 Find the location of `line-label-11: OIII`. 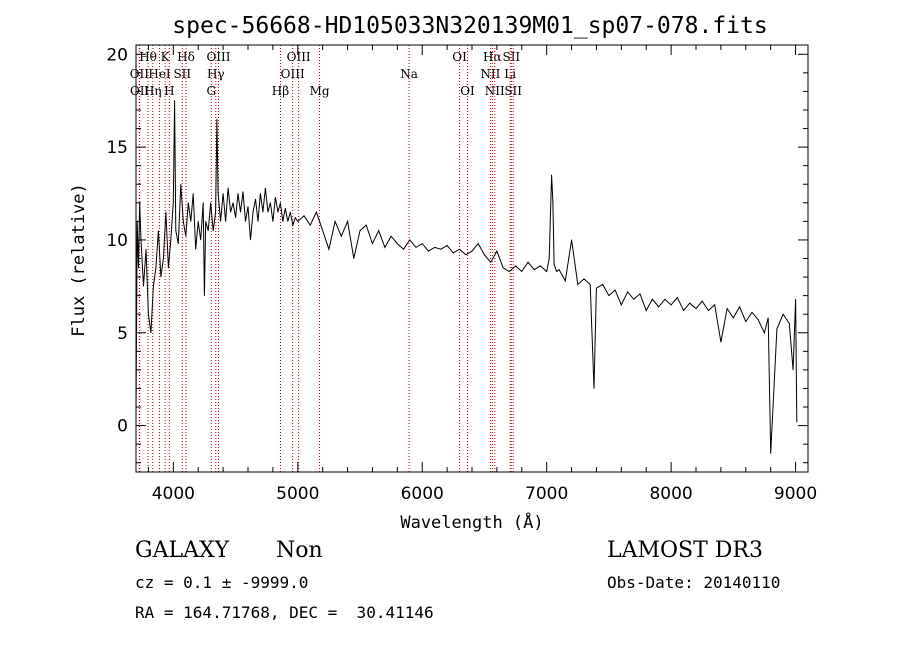

line-label-11: OIII is located at coordinates (218, 57).